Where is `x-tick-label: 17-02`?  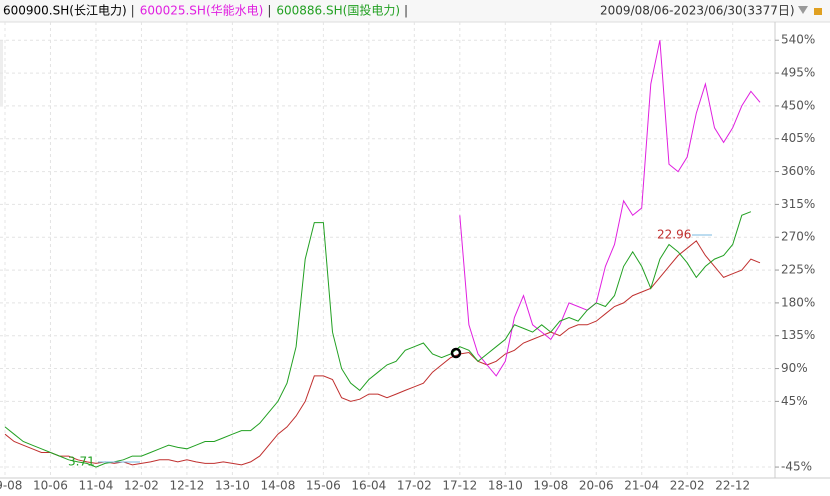
x-tick-label: 17-02 is located at coordinates (414, 486).